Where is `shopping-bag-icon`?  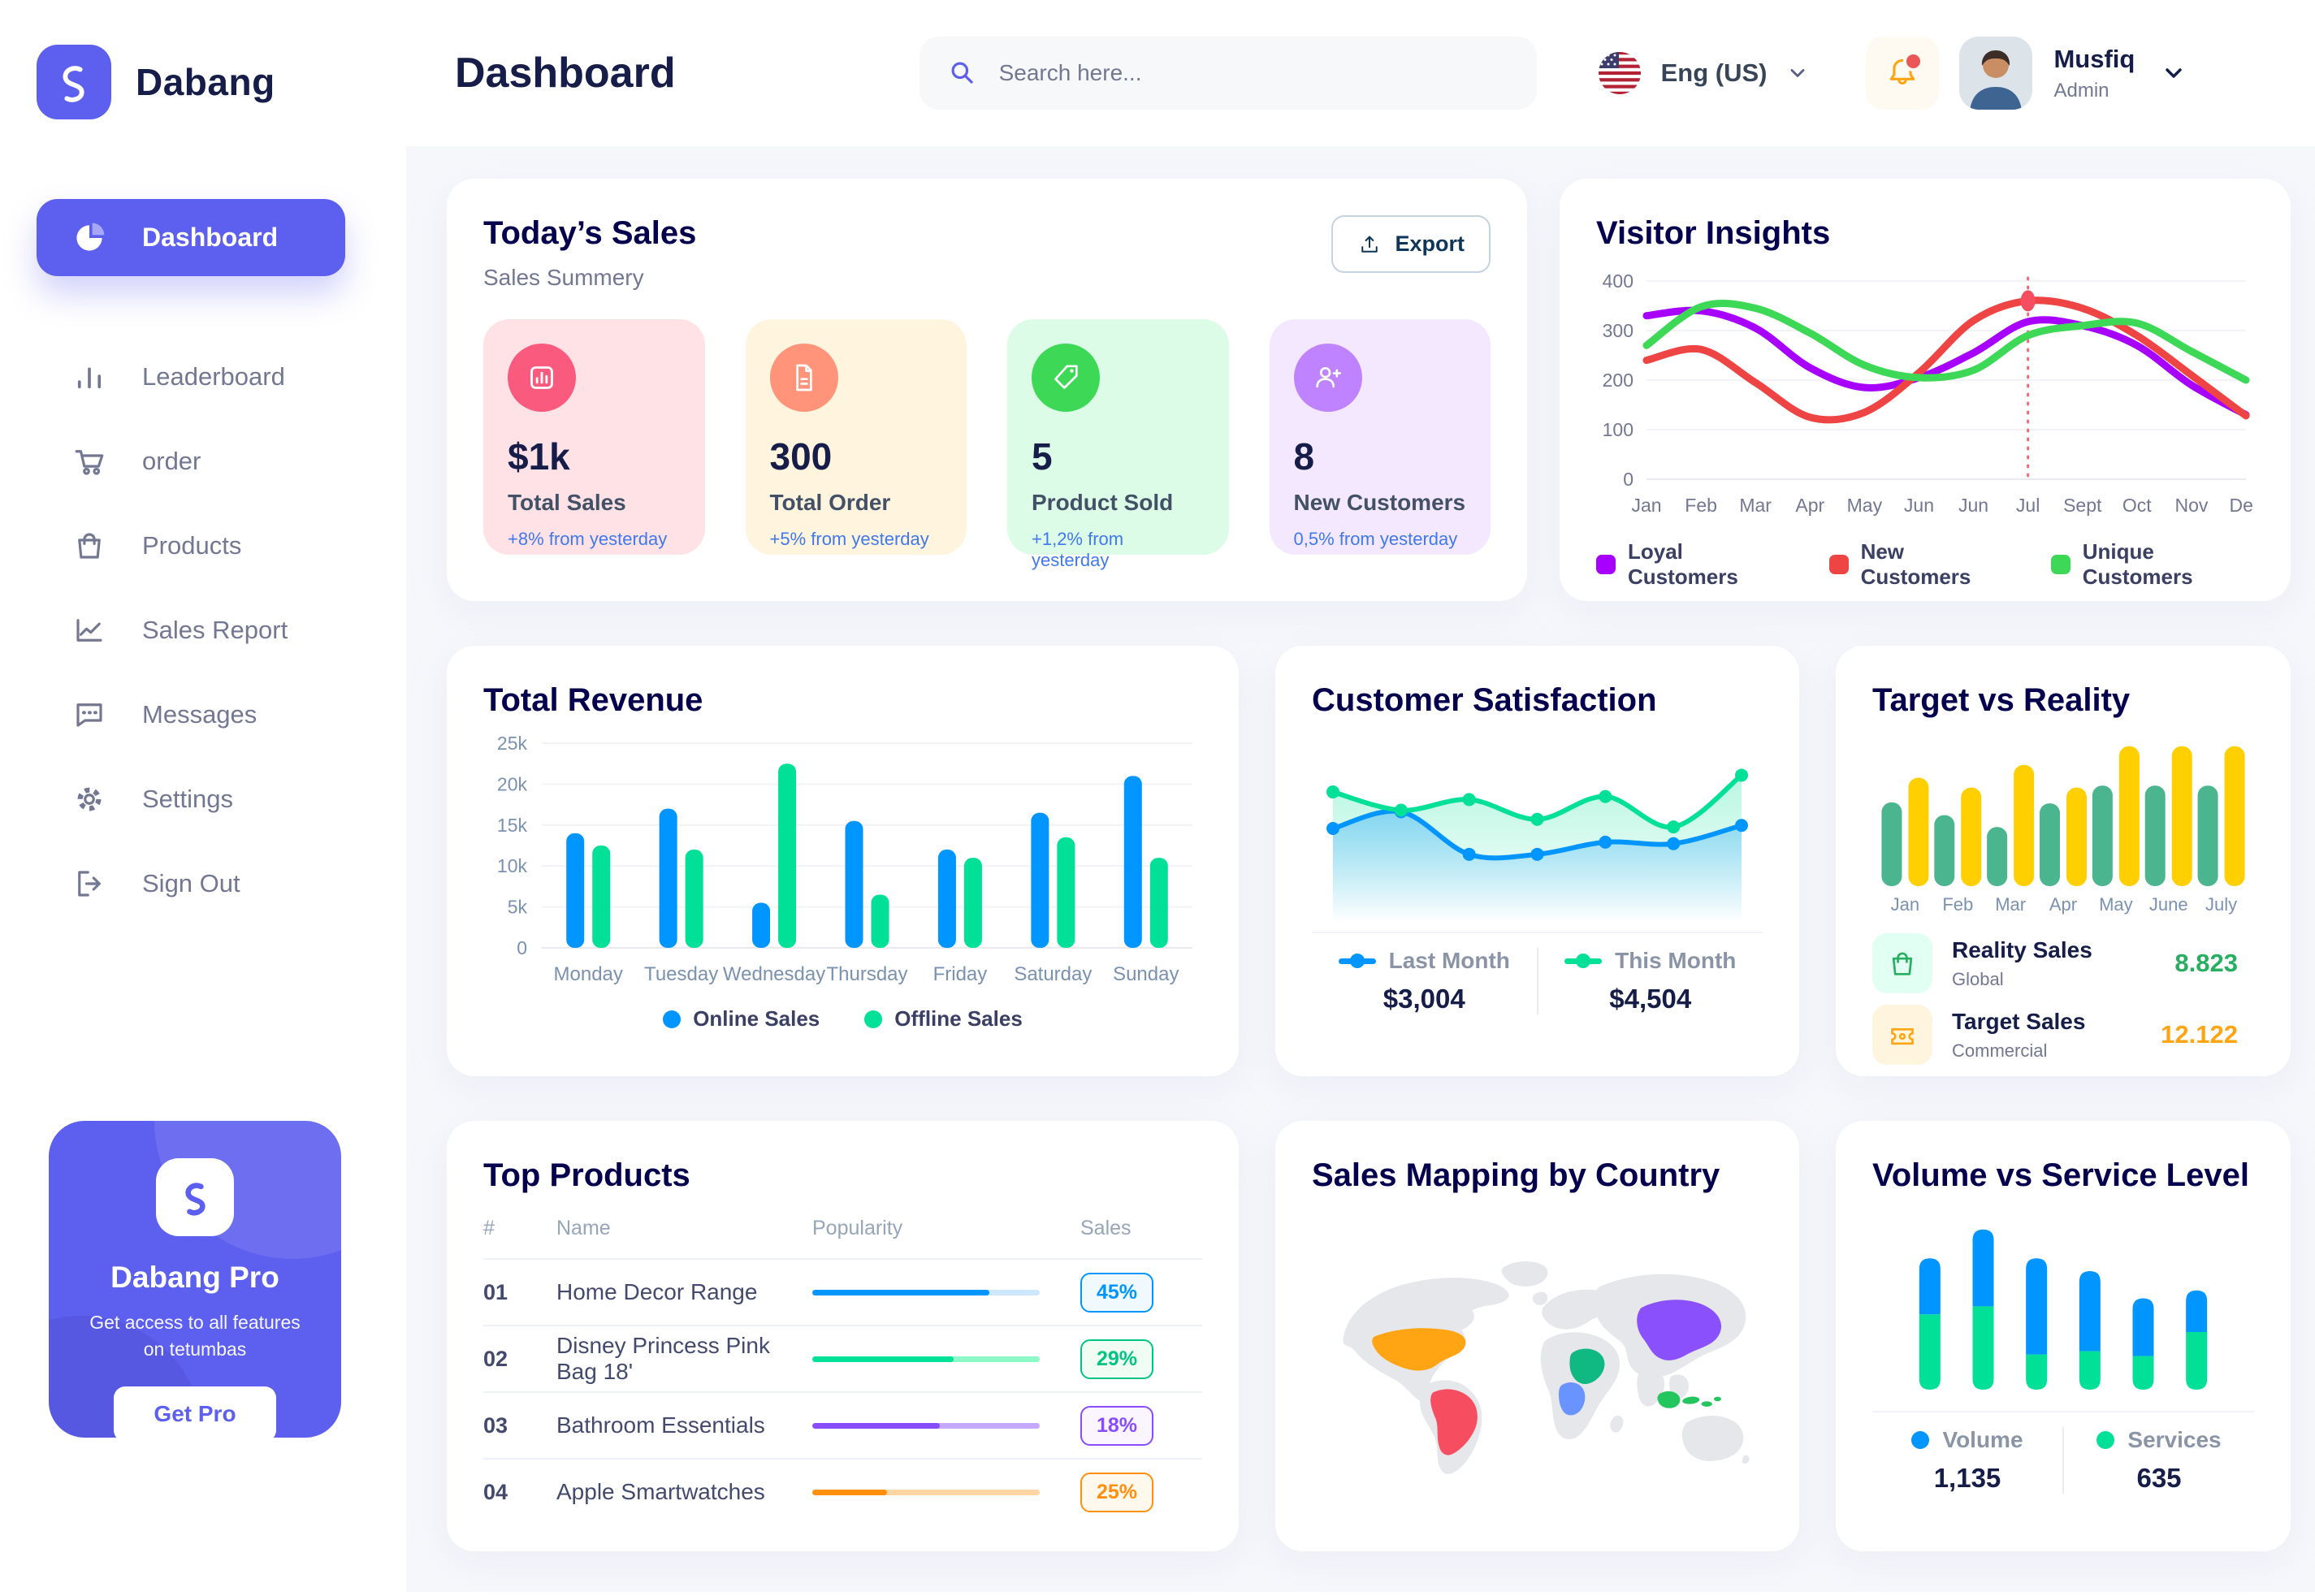 shopping-bag-icon is located at coordinates (1902, 964).